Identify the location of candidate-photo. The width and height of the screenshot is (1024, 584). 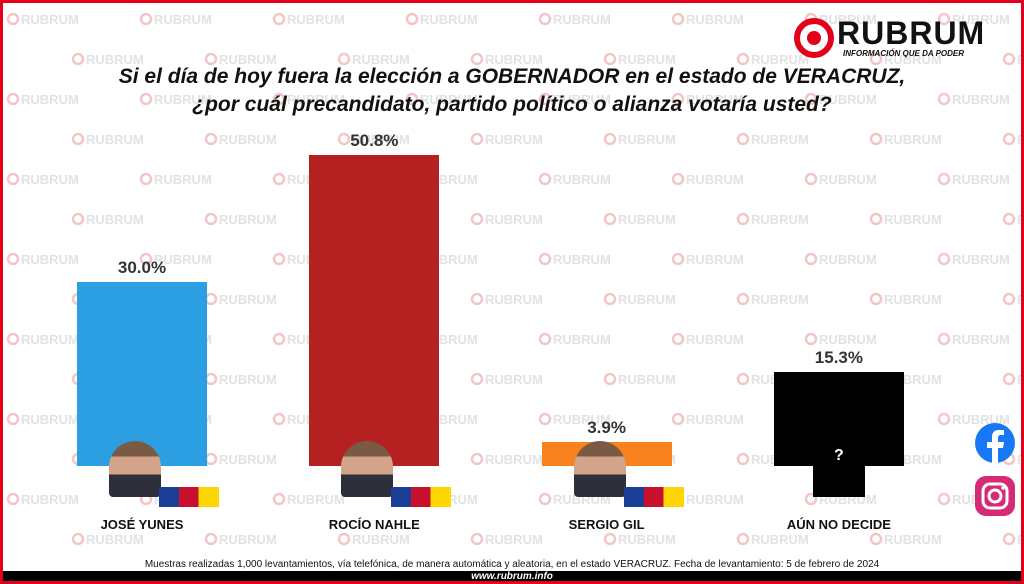
(599, 469).